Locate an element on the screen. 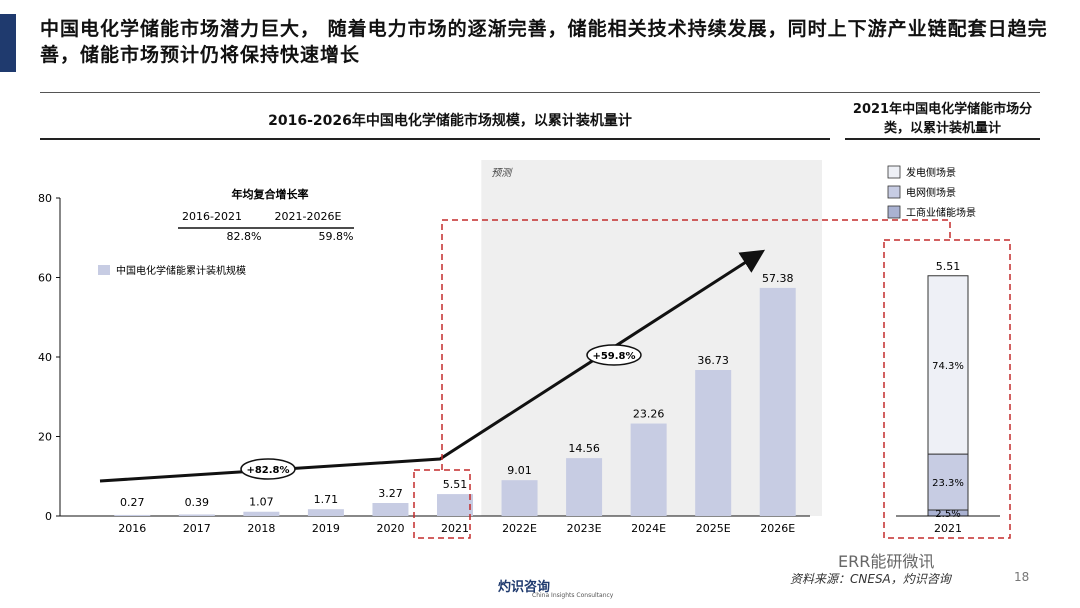  forecast-label: 预测 is located at coordinates (502, 173).